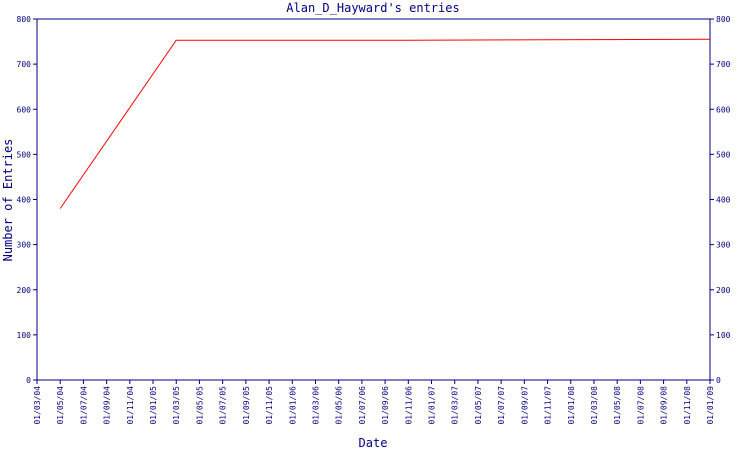 The width and height of the screenshot is (750, 450). What do you see at coordinates (8, 200) in the screenshot?
I see `y-axis-label: Number of Entries` at bounding box center [8, 200].